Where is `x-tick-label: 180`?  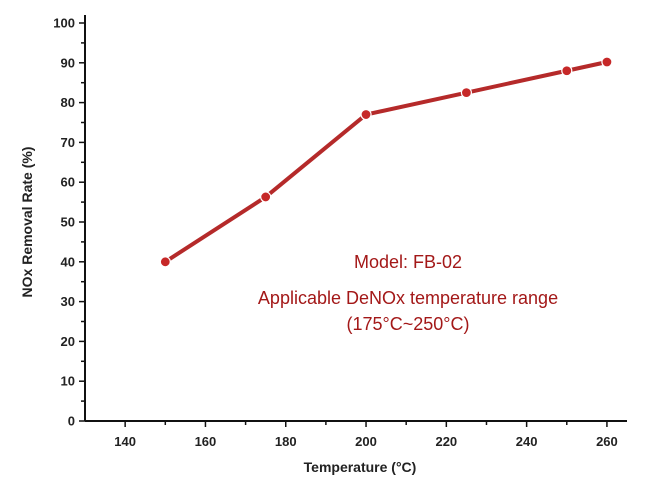
x-tick-label: 180 is located at coordinates (286, 441).